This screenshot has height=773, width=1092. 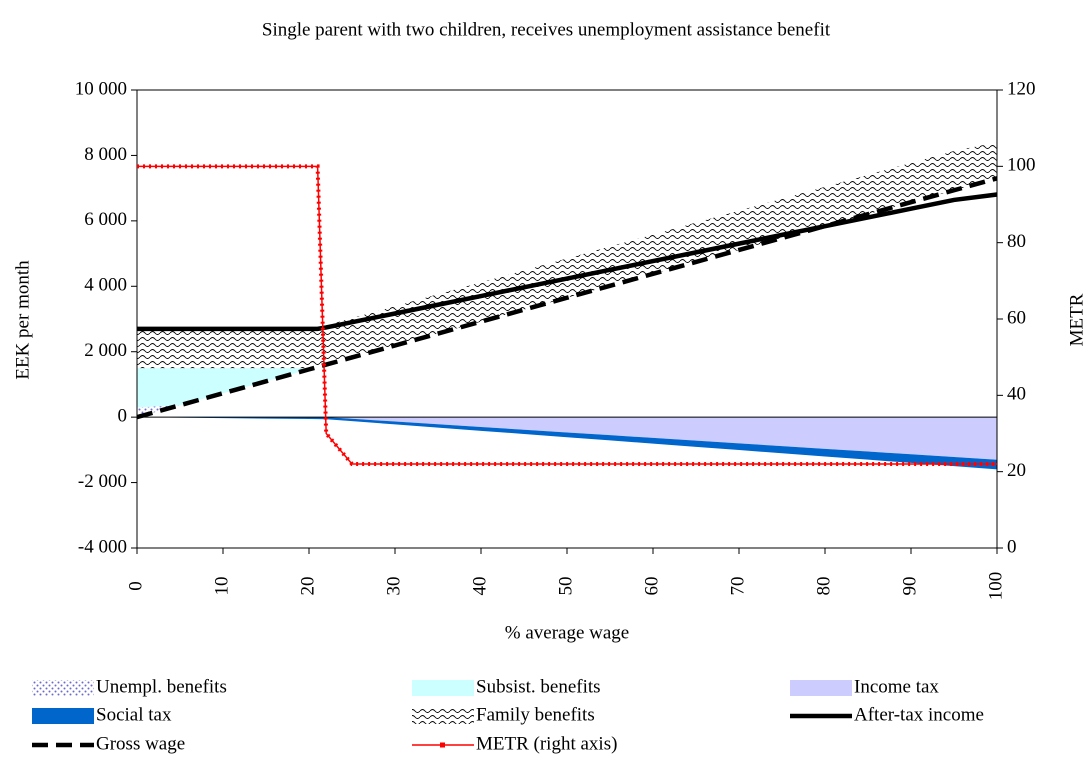 What do you see at coordinates (1016, 394) in the screenshot?
I see `y2-tick-label: 40` at bounding box center [1016, 394].